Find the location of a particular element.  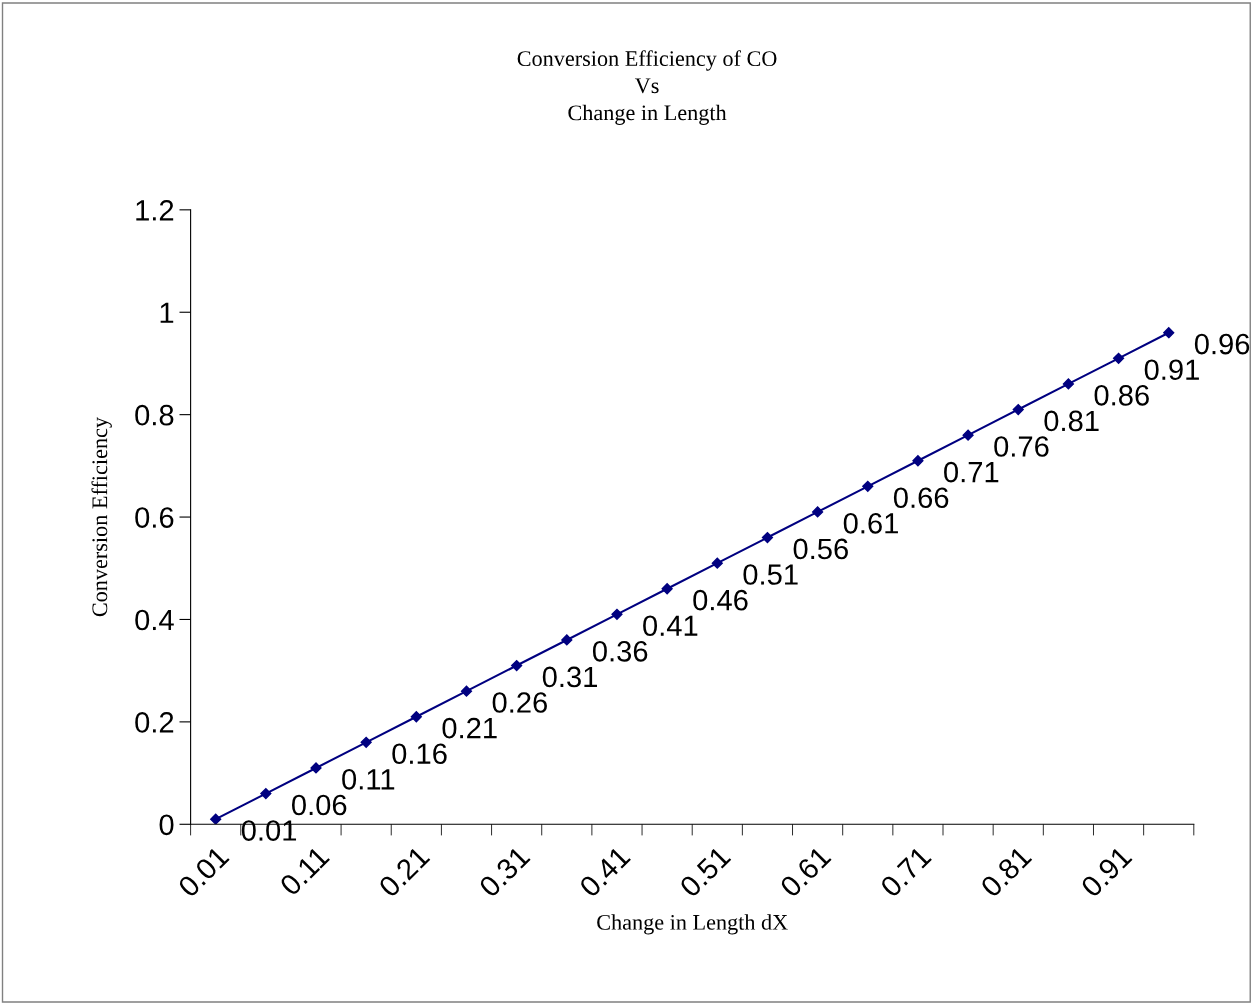

x-axis-title: Change in Length dX is located at coordinates (692, 924).